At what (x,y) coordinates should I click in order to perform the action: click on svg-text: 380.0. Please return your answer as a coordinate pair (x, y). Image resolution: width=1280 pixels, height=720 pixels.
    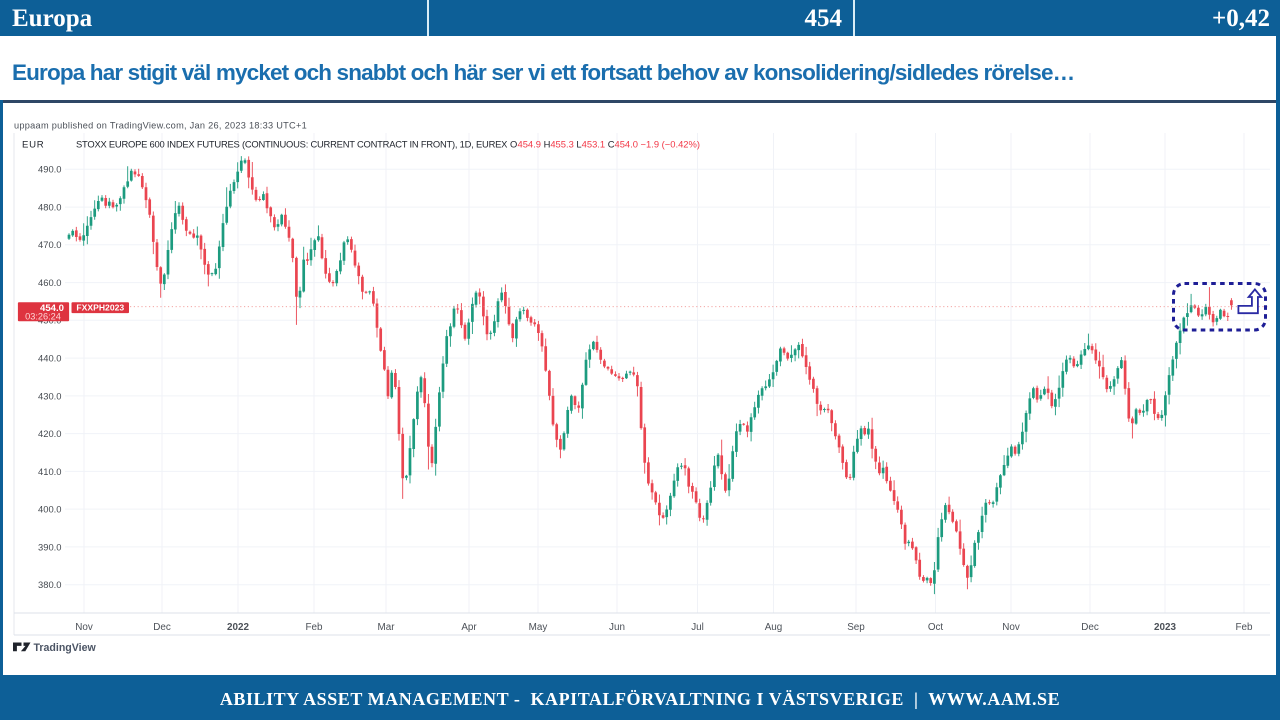
    Looking at the image, I should click on (49, 584).